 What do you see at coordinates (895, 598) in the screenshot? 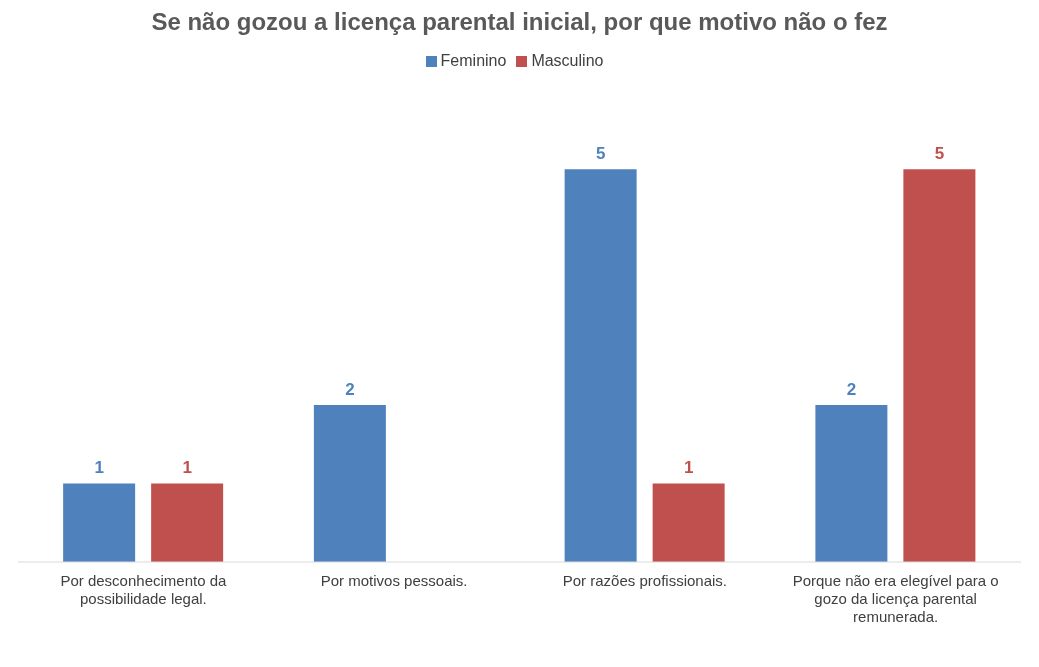
I see `x-tick-label: Porque não era elegível para o gozo da licença parental remunerada.` at bounding box center [895, 598].